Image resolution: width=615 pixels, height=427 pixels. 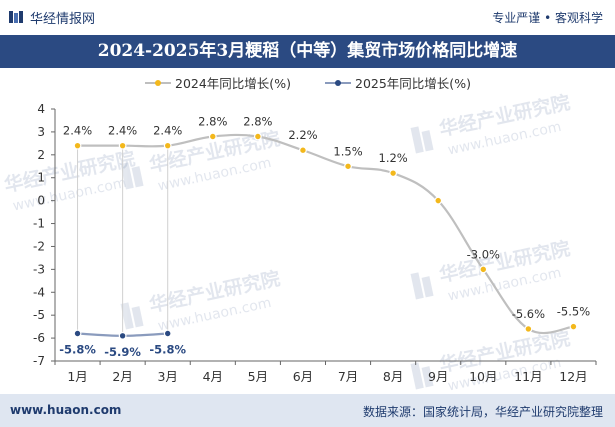 What do you see at coordinates (483, 254) in the screenshot?
I see `data-label-0: -3.0%` at bounding box center [483, 254].